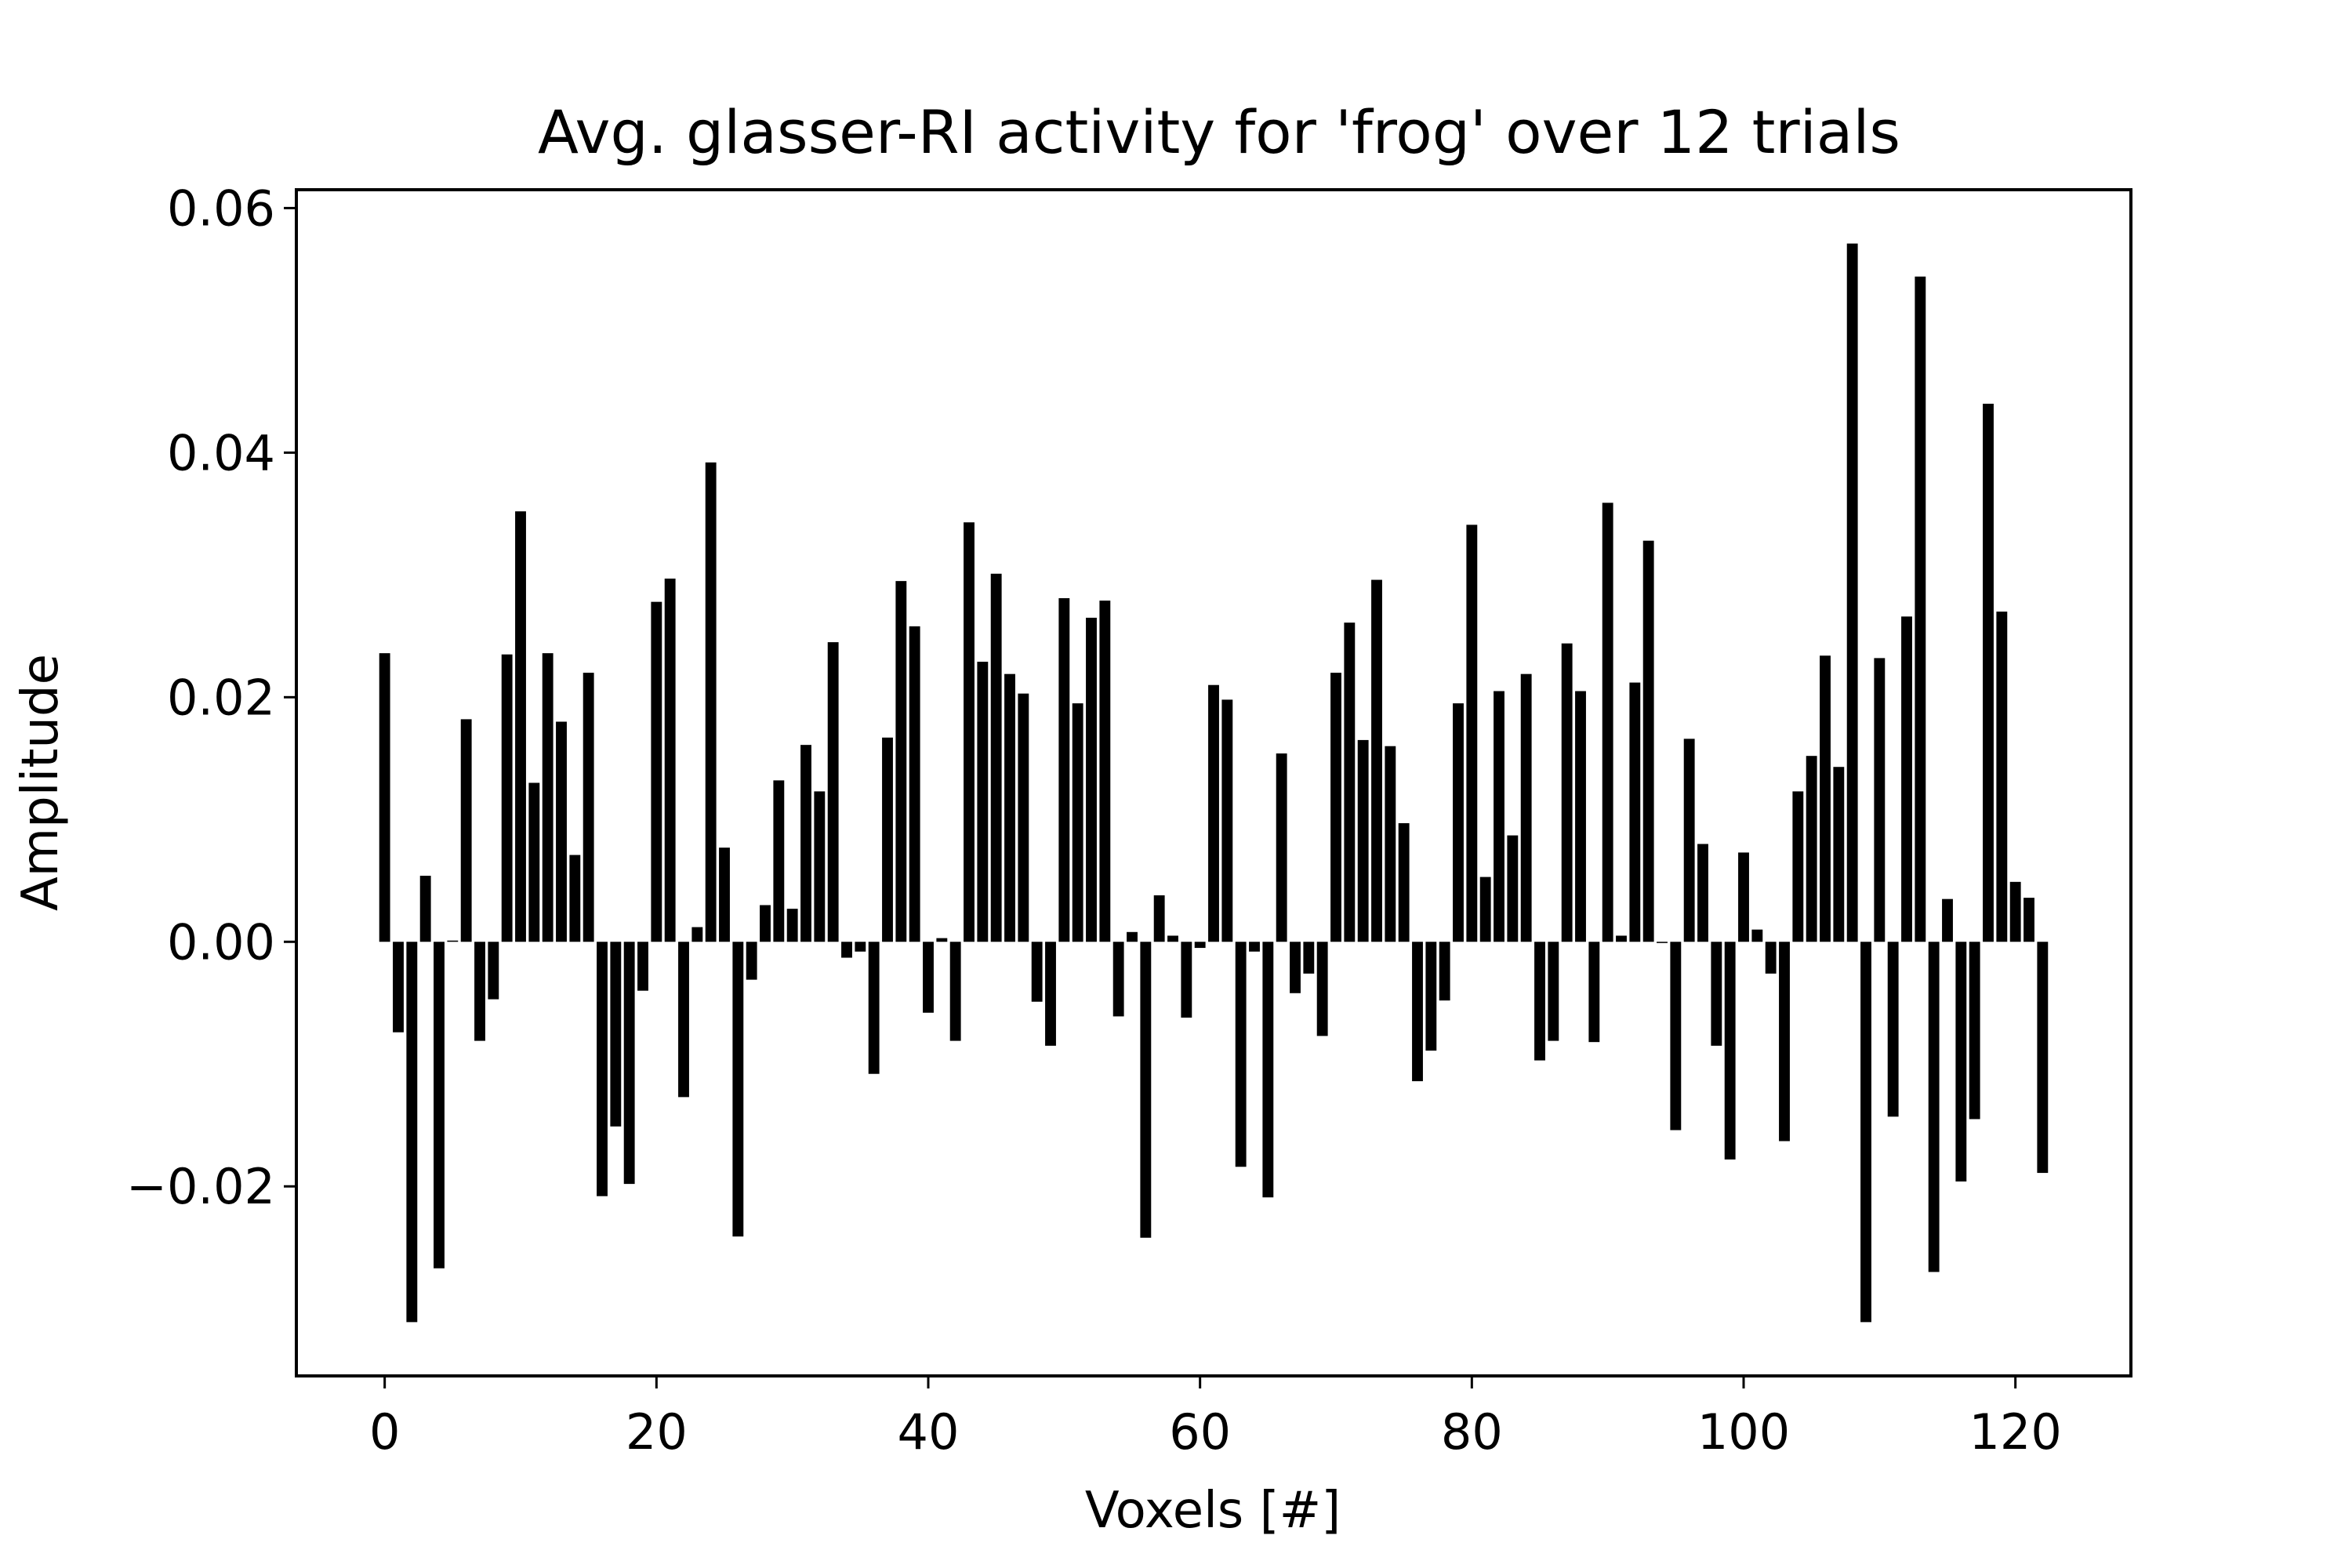 This screenshot has width=2352, height=1568. What do you see at coordinates (221, 453) in the screenshot?
I see `y-tick-label: 0.04` at bounding box center [221, 453].